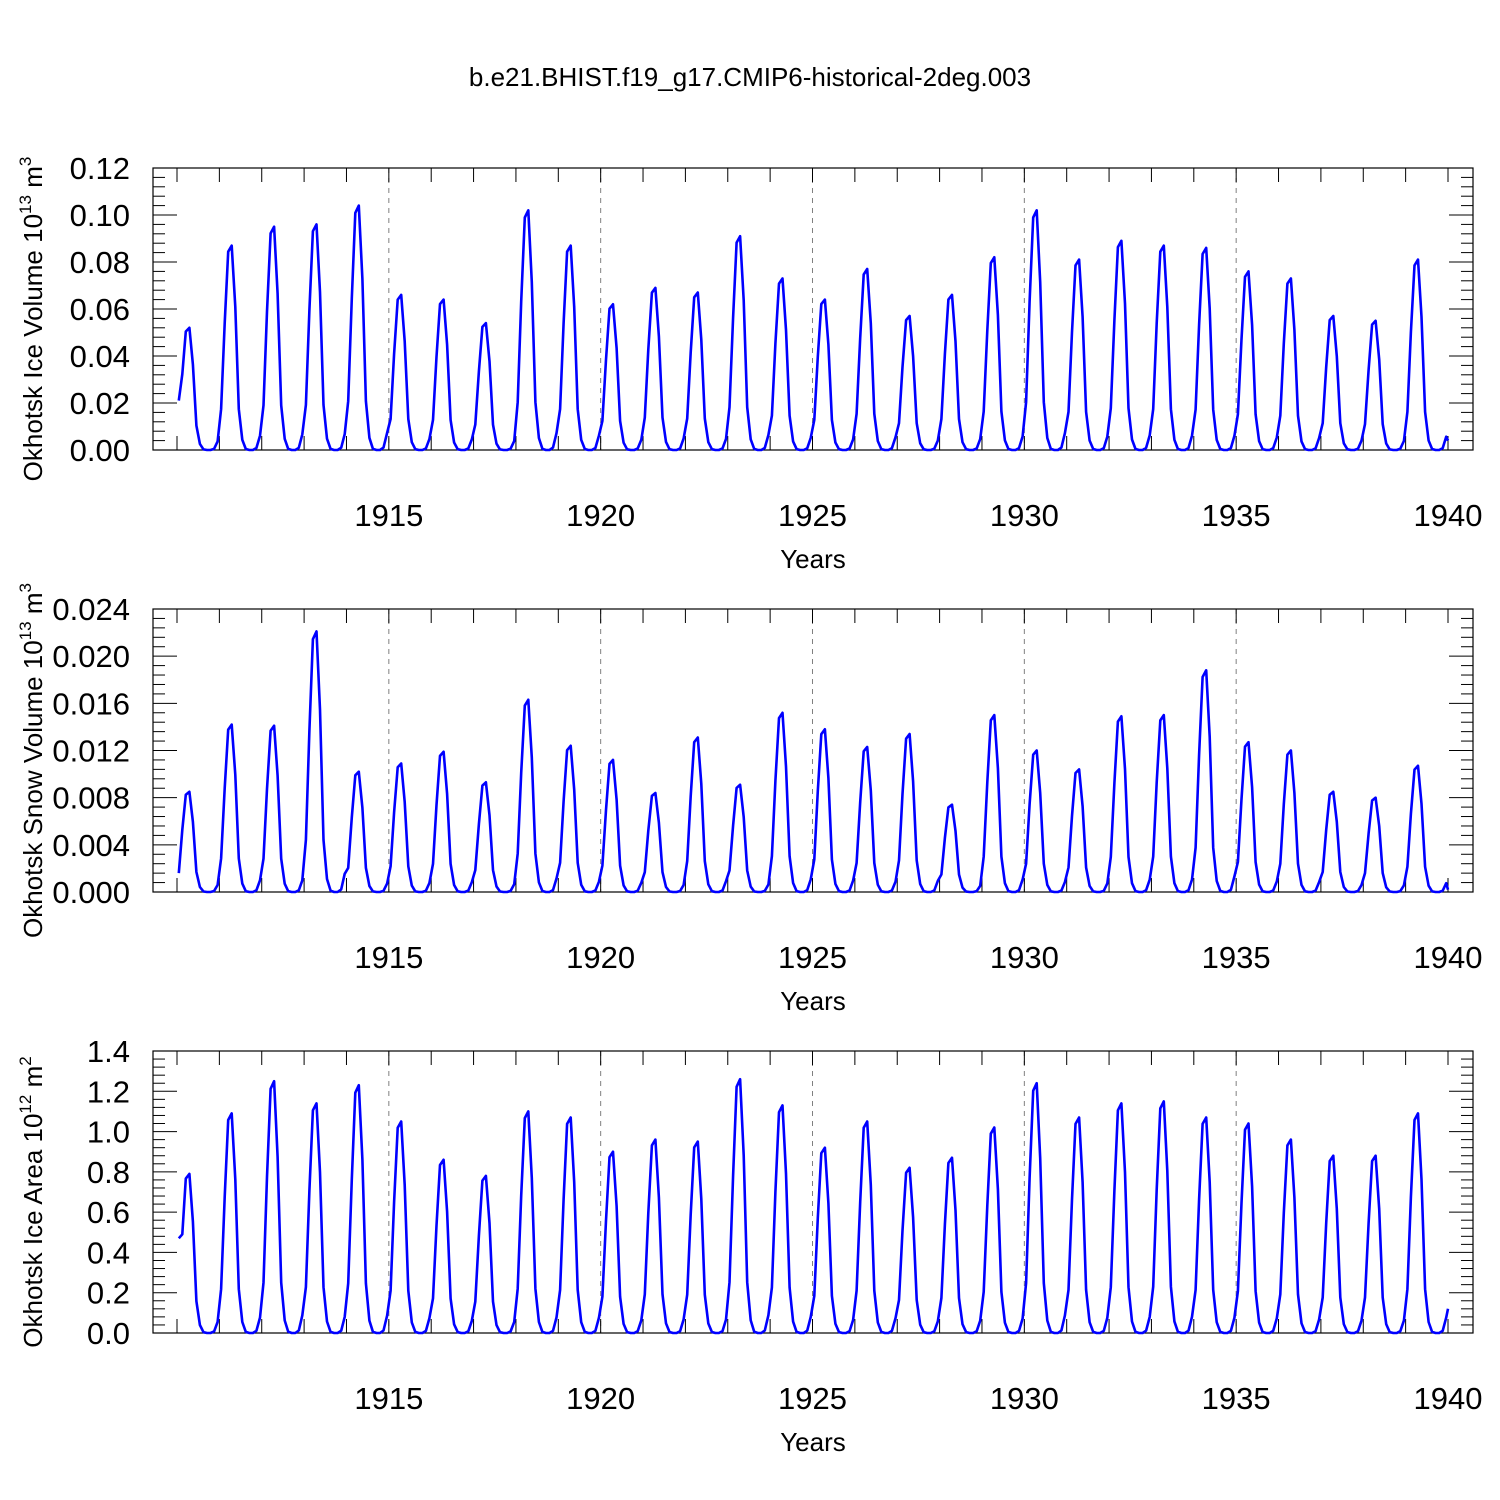 Image resolution: width=1500 pixels, height=1500 pixels. Describe the element at coordinates (100, 403) in the screenshot. I see `ice-volume-y-tick-label: 0.02` at that location.